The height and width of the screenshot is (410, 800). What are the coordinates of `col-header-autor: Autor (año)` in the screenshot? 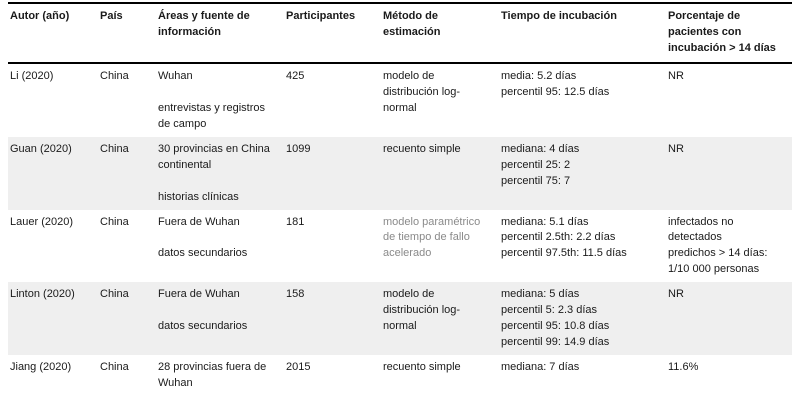 It's located at (54, 33).